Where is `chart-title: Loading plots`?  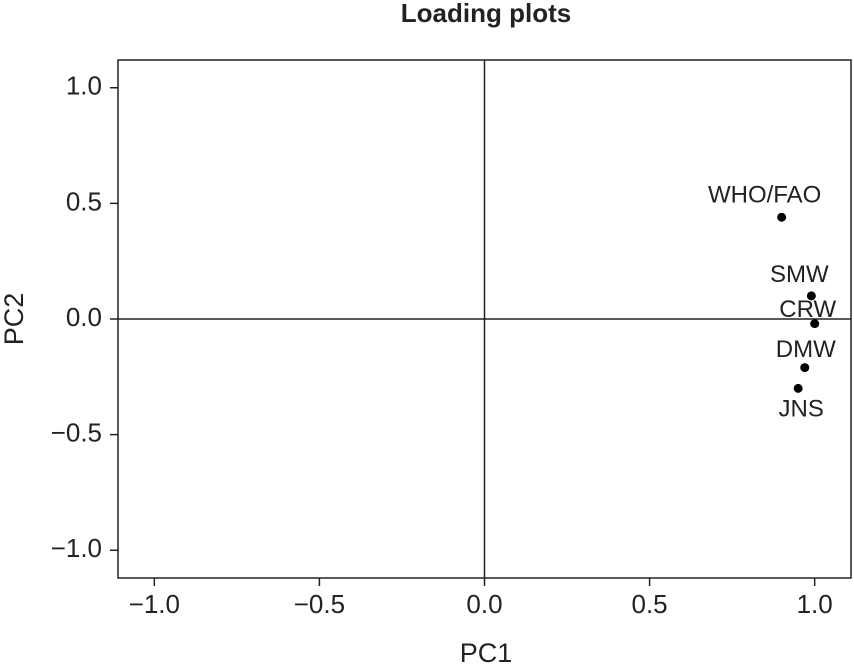
chart-title: Loading plots is located at coordinates (486, 14).